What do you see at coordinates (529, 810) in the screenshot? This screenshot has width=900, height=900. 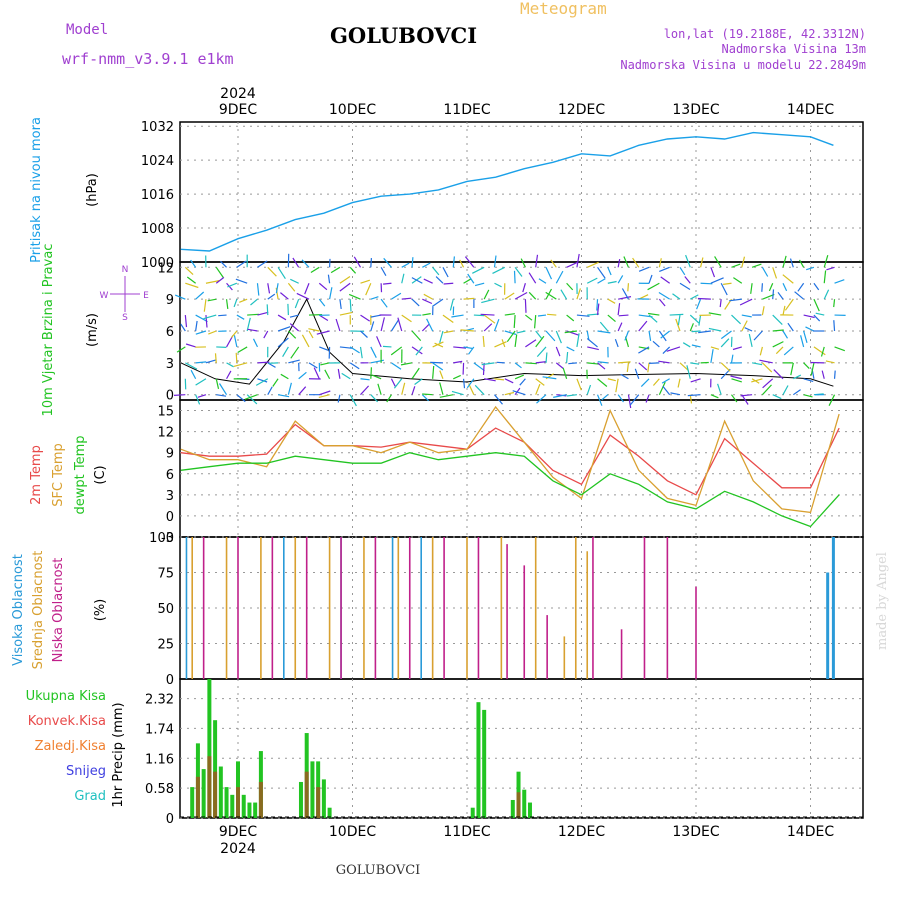 I see `precip-bar` at bounding box center [529, 810].